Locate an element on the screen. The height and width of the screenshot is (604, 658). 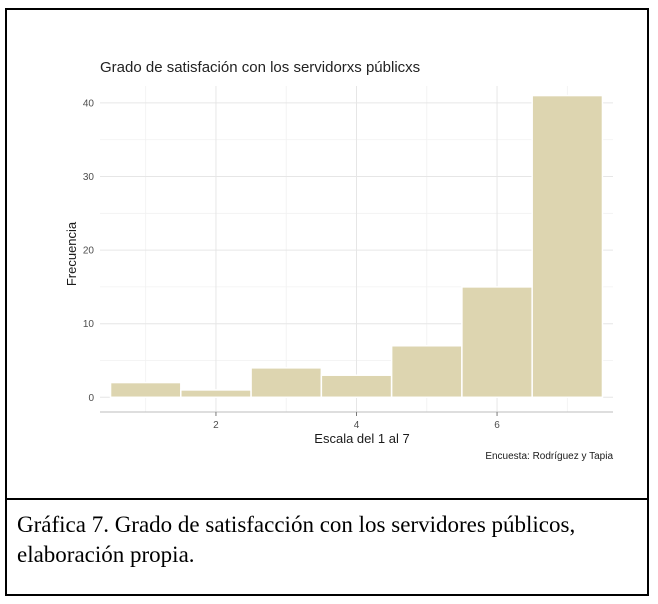
y-axis-ticks: 0 10 20 30 40 is located at coordinates (89, 250).